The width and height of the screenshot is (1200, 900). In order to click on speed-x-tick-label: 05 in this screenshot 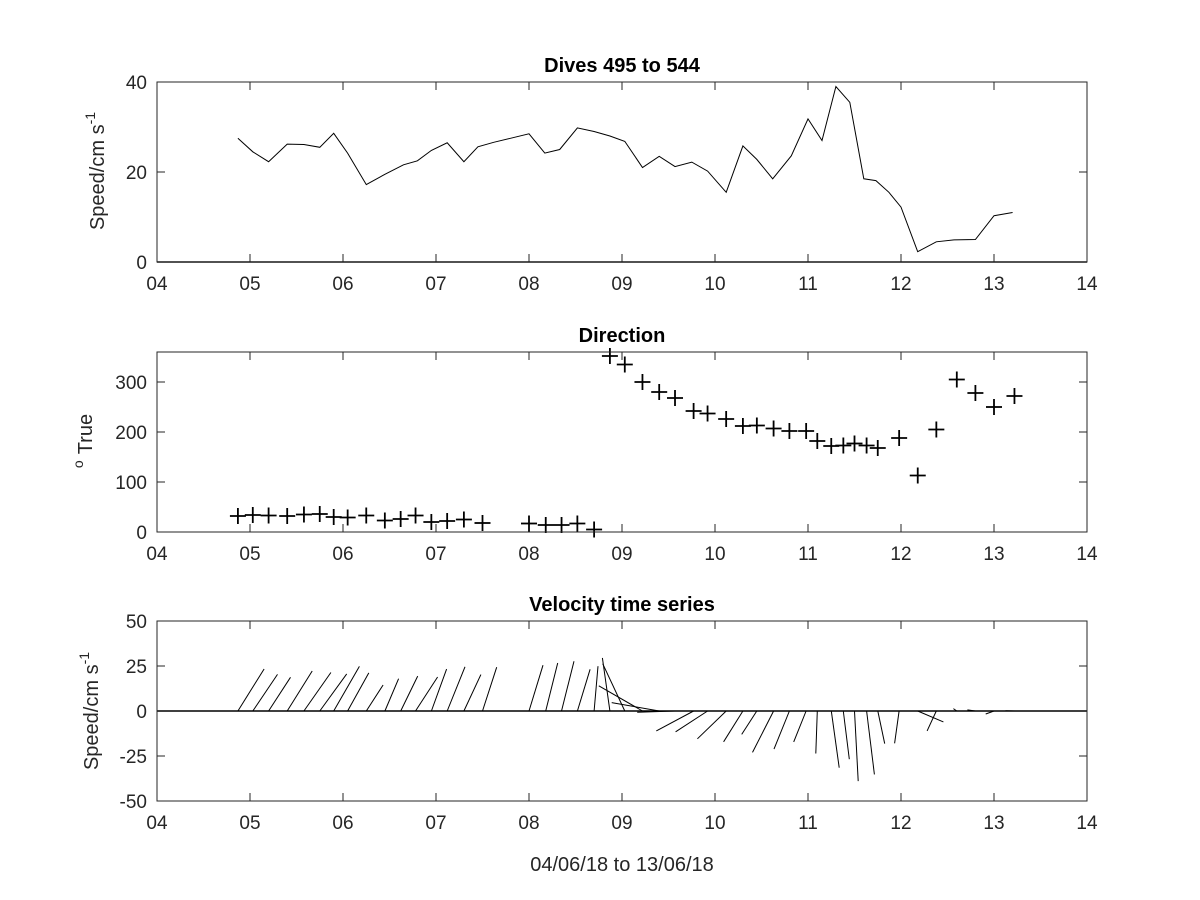, I will do `click(249, 284)`.